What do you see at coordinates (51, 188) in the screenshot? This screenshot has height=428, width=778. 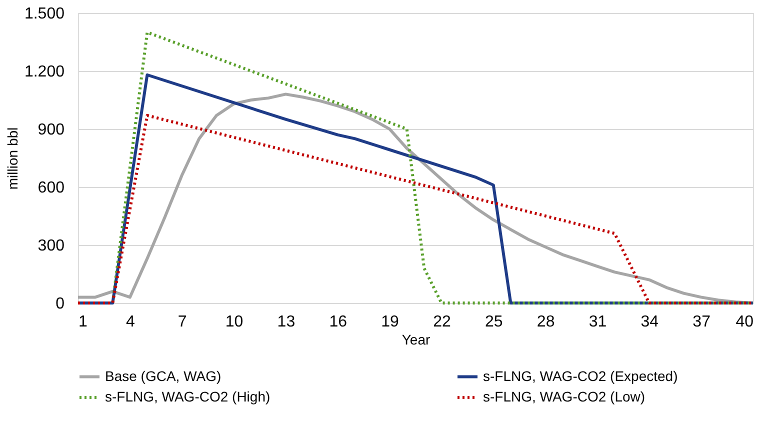 I see `y-tick-label: 600` at bounding box center [51, 188].